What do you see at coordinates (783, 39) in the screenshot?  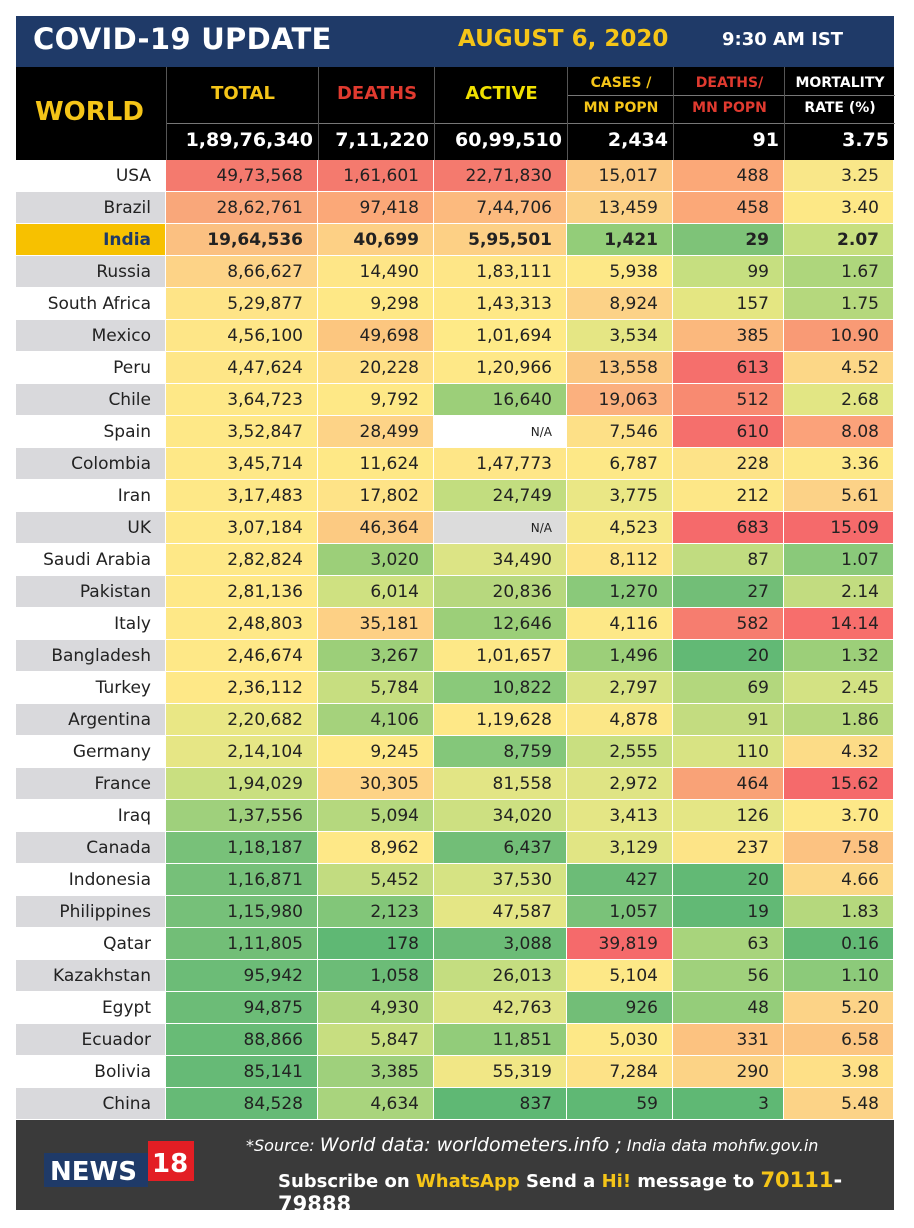 I see `time-label: 9:30 AM IST` at bounding box center [783, 39].